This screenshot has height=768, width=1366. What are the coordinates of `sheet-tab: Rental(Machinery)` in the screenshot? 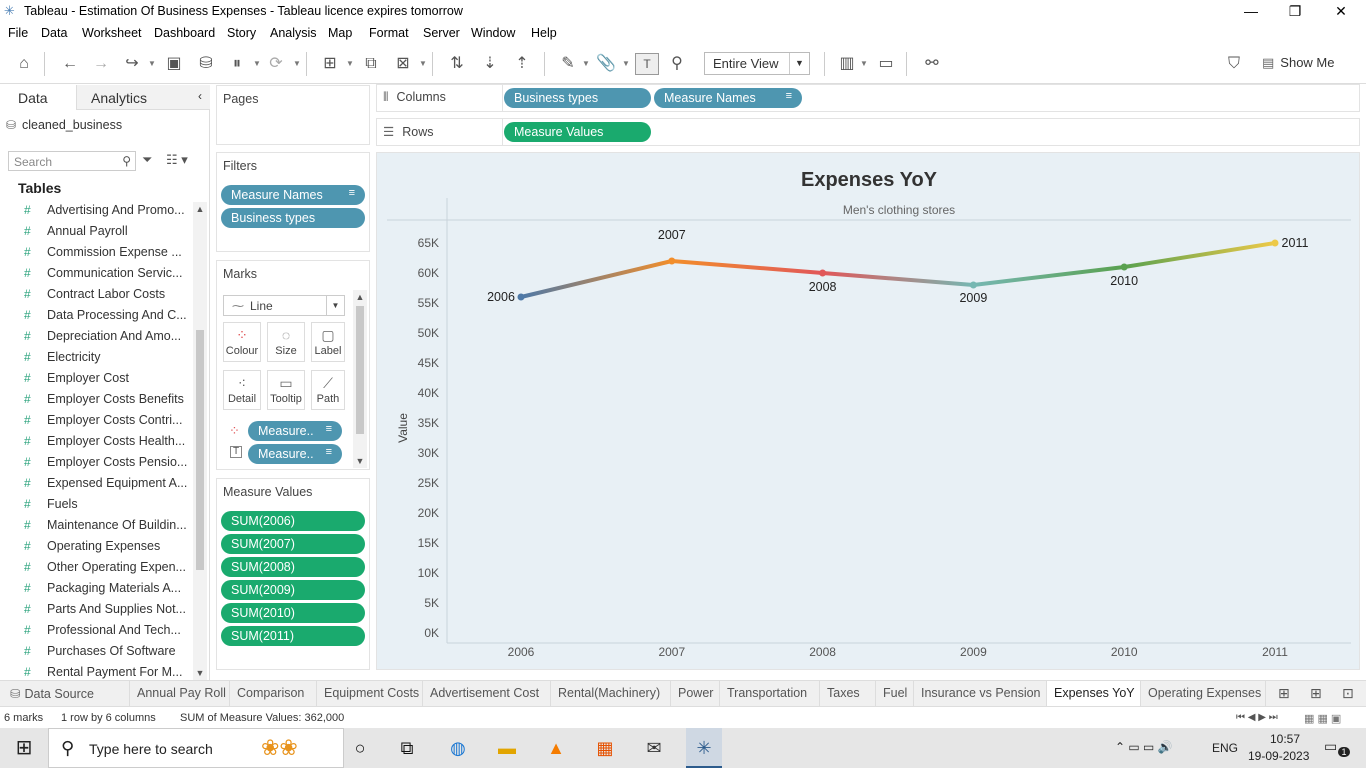 It's located at (611, 693).